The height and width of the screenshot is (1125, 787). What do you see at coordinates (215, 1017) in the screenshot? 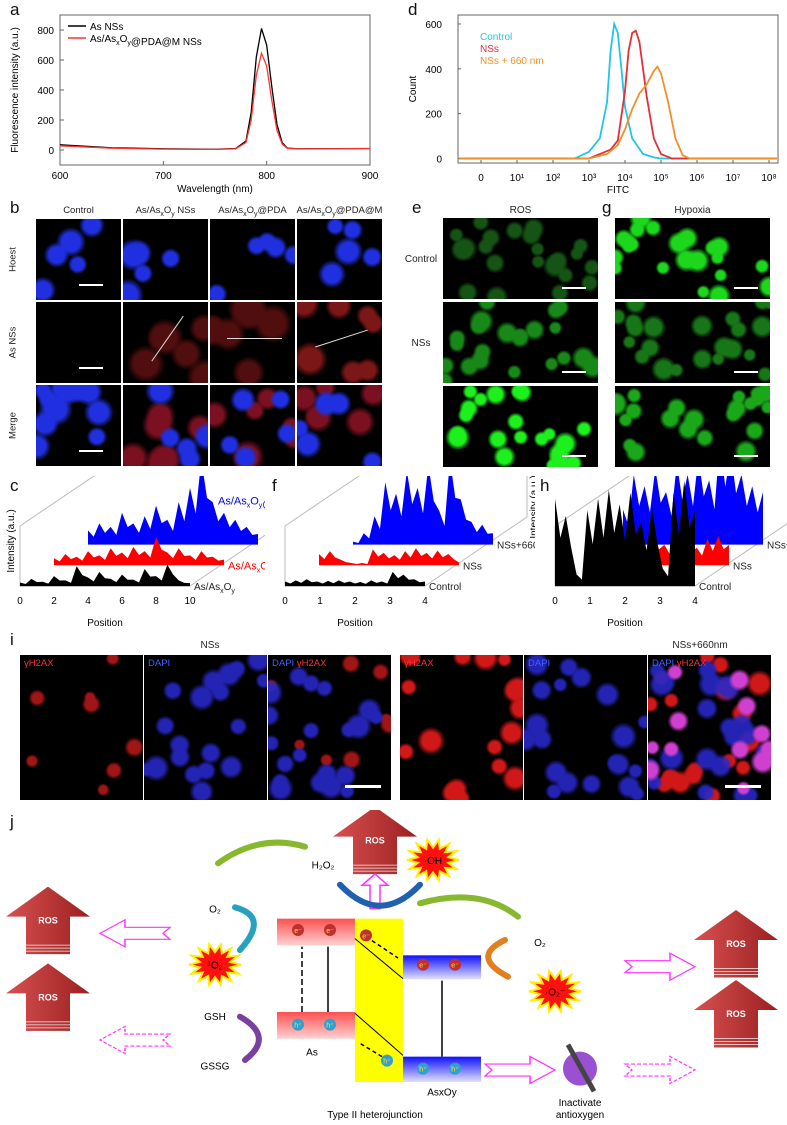
I see `gsh-label: GSH` at bounding box center [215, 1017].